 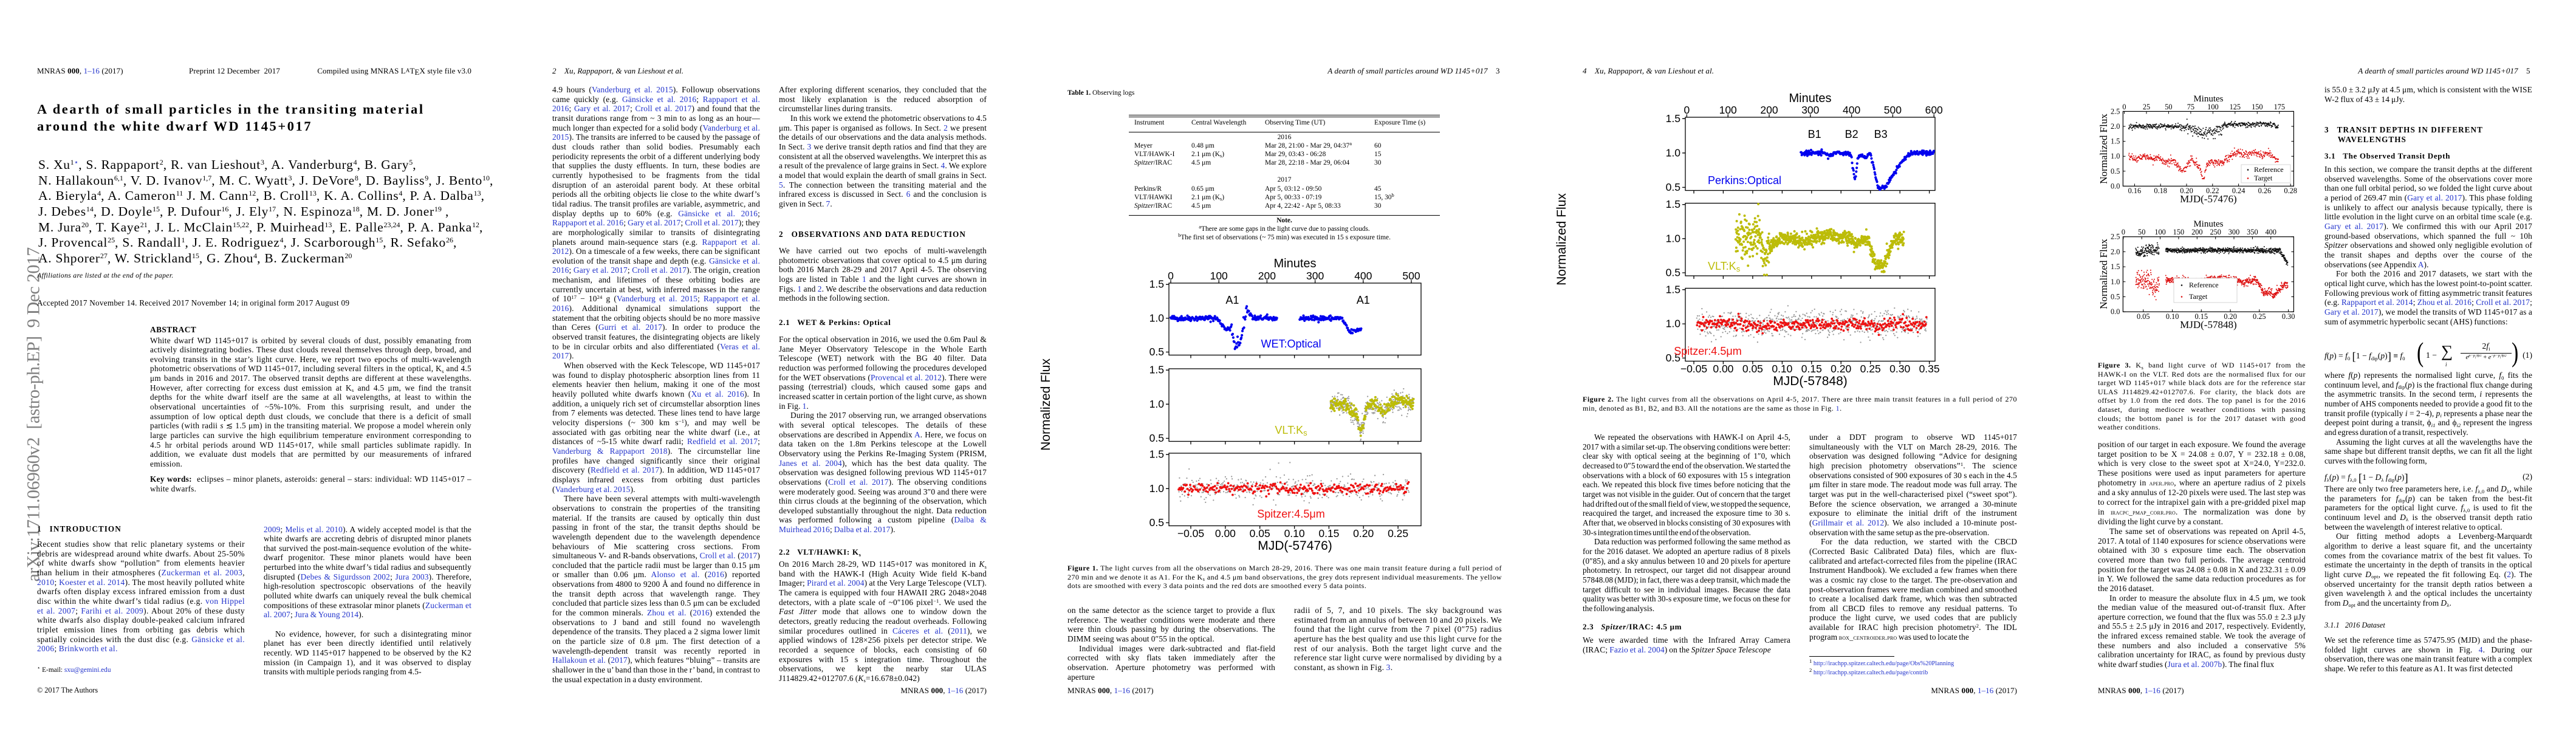 What do you see at coordinates (2235, 107) in the screenshot?
I see `svg-text: 125` at bounding box center [2235, 107].